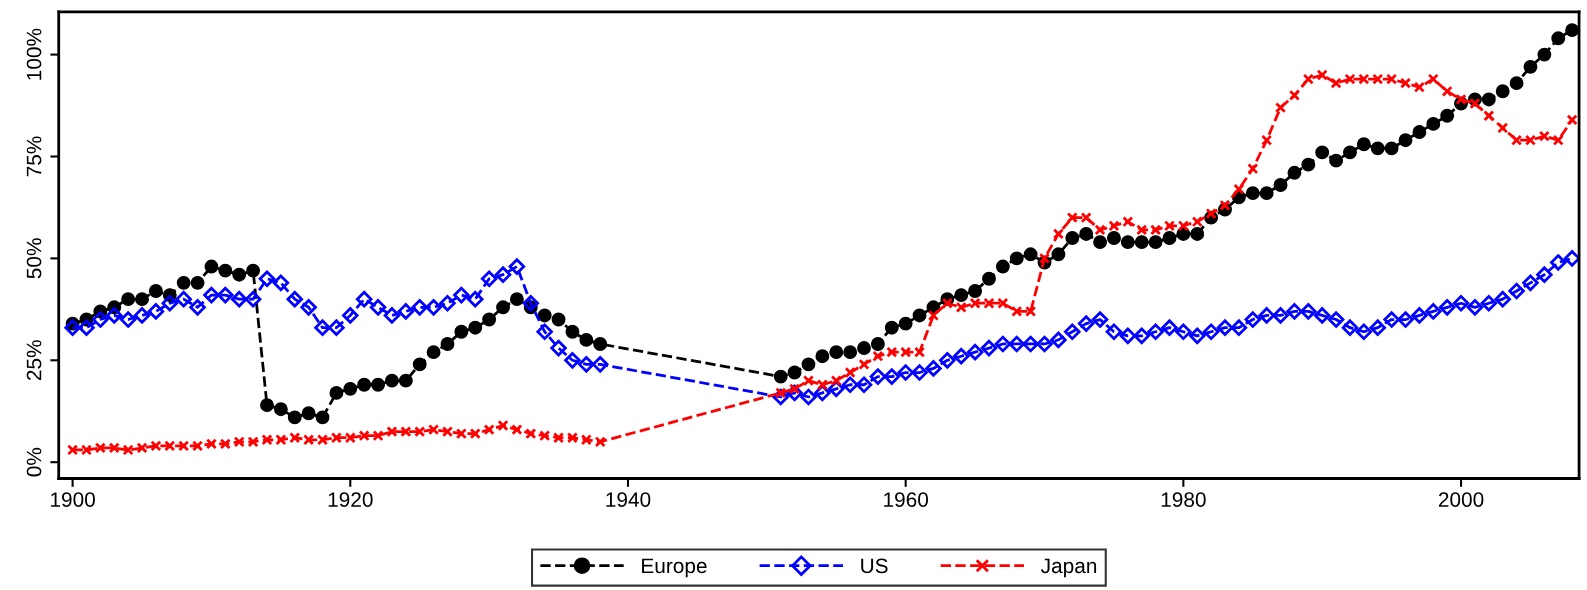 This screenshot has width=1587, height=590. What do you see at coordinates (674, 568) in the screenshot?
I see `legend-label: Europe` at bounding box center [674, 568].